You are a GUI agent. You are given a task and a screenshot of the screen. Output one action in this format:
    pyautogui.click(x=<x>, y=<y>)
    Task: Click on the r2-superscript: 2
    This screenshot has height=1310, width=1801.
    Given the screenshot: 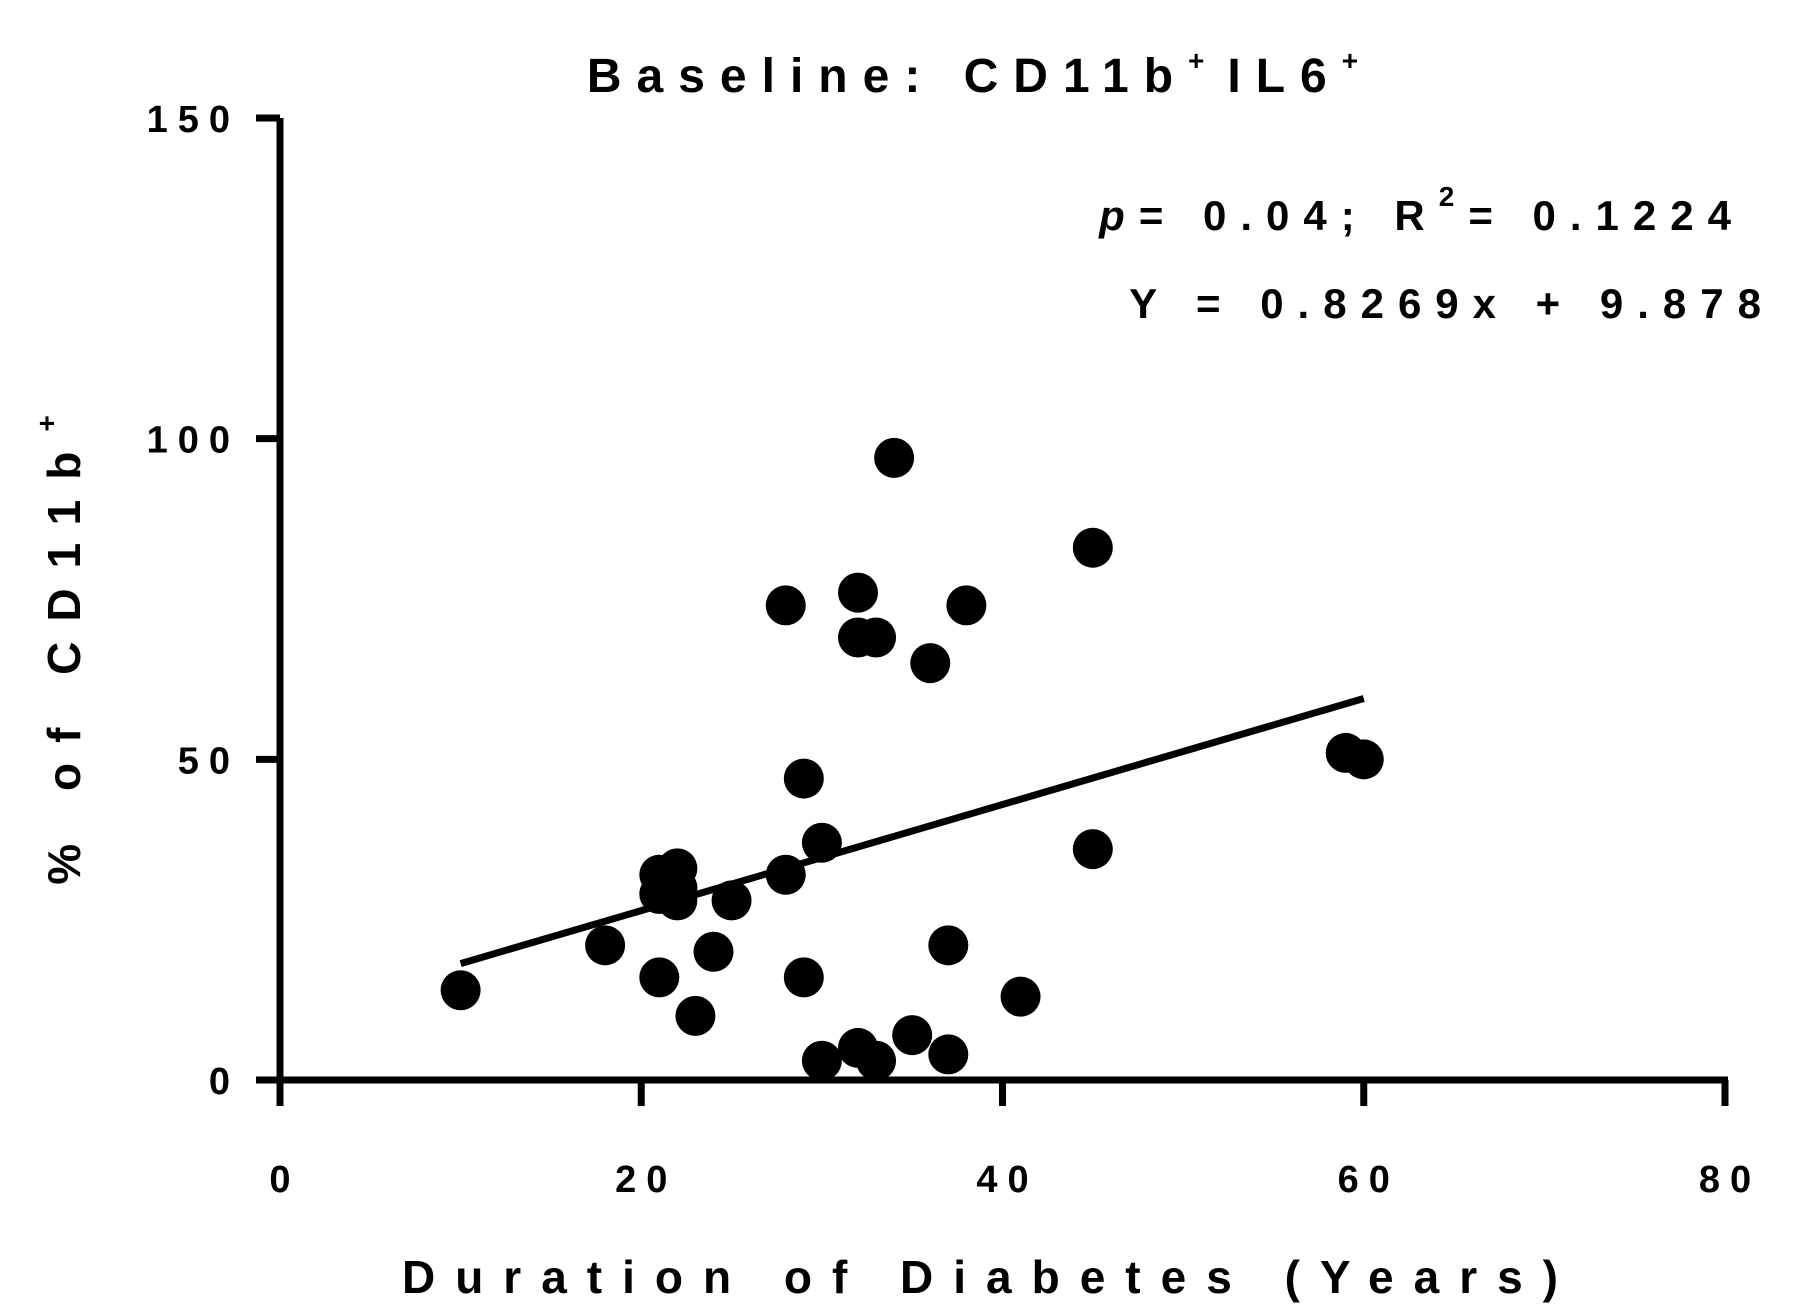 What is the action you would take?
    pyautogui.click(x=1454, y=196)
    